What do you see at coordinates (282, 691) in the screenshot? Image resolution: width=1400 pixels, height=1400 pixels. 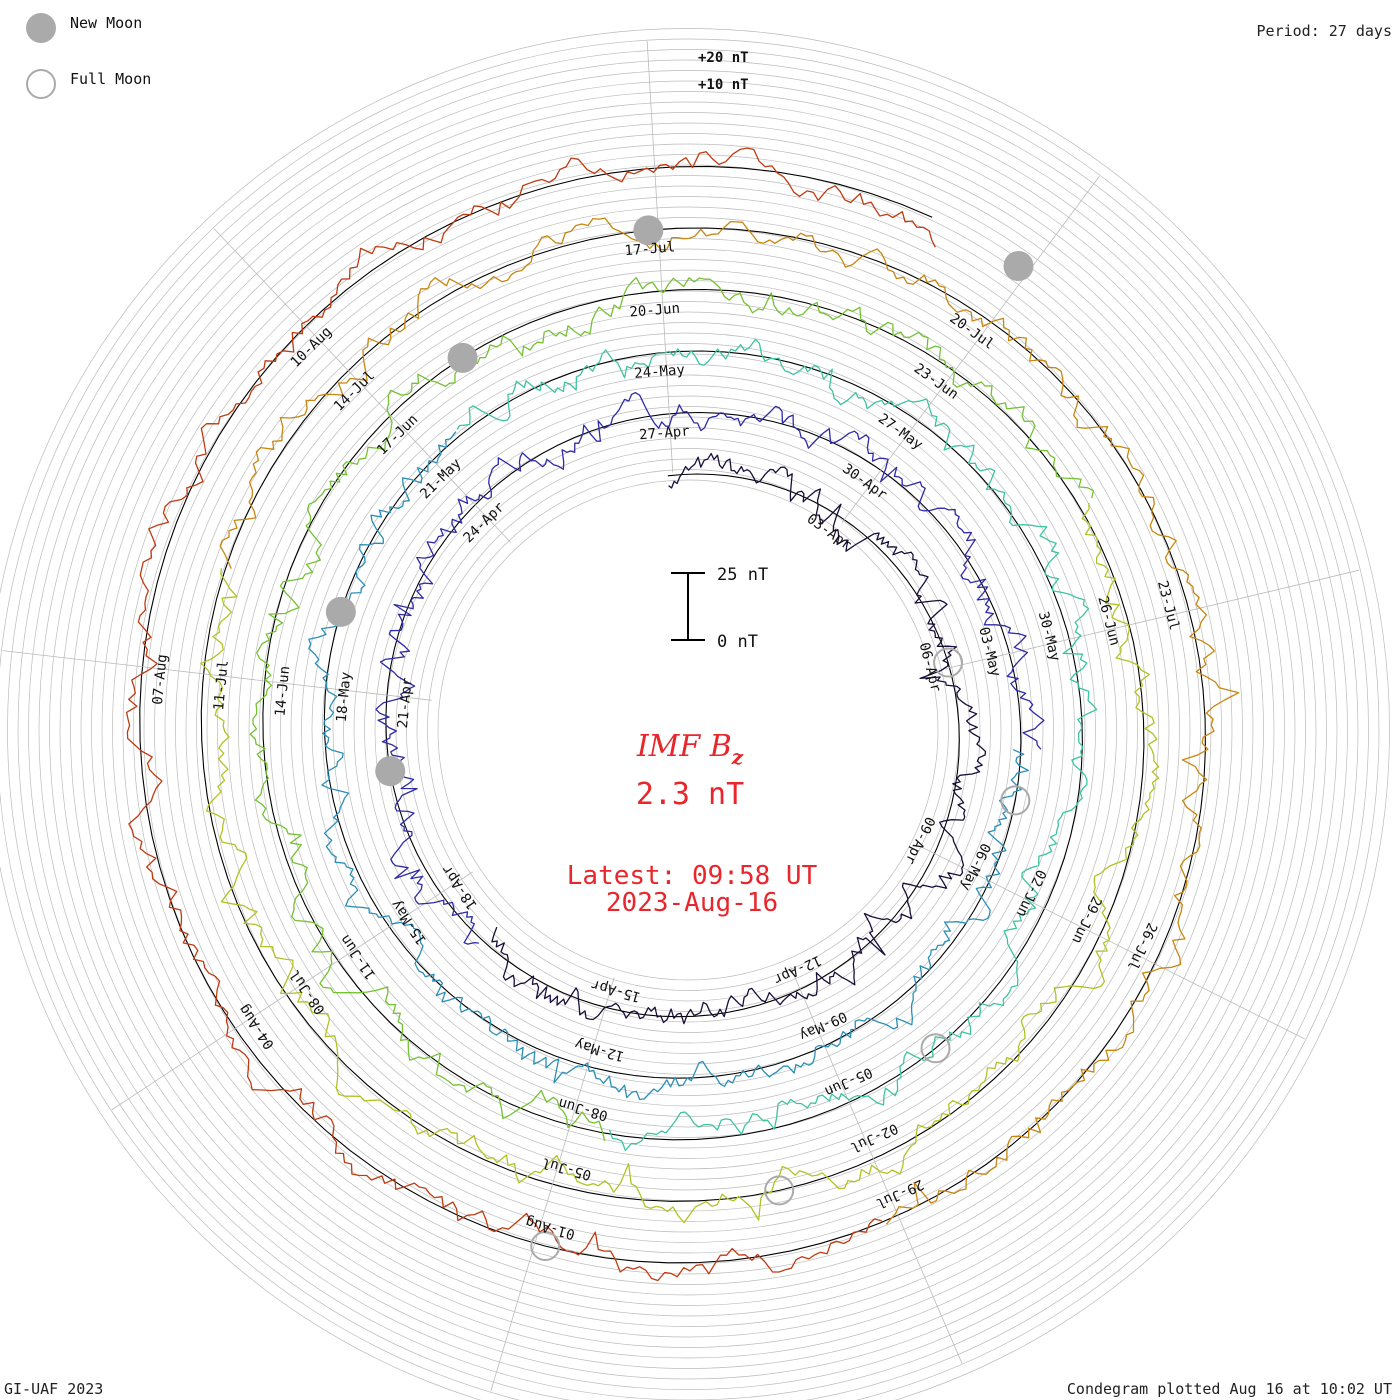 I see `date-label: 14-Jun` at bounding box center [282, 691].